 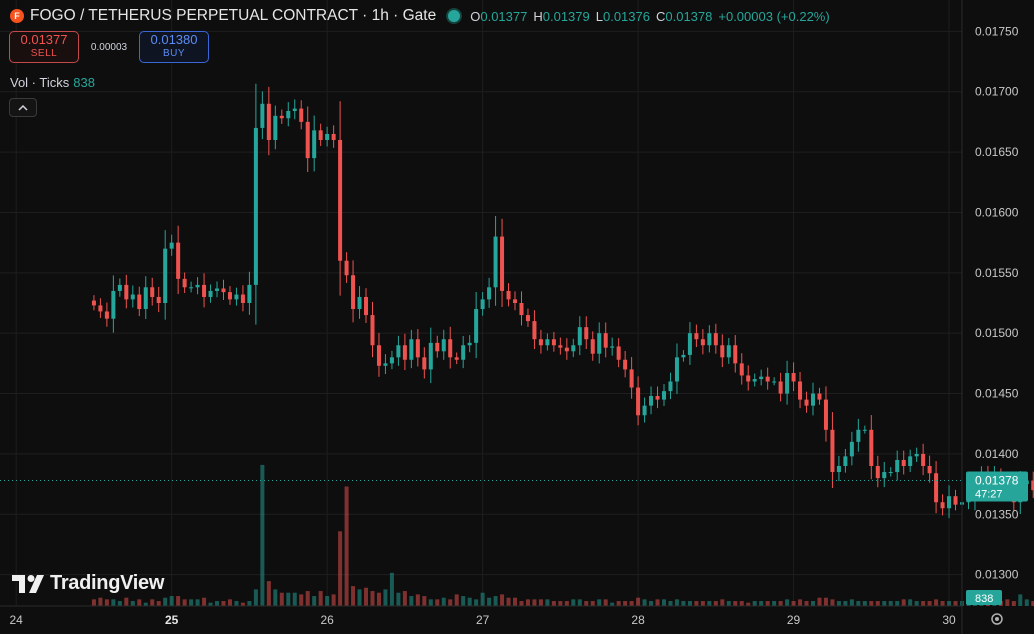 I want to click on time-tick-label: 26, so click(x=327, y=620).